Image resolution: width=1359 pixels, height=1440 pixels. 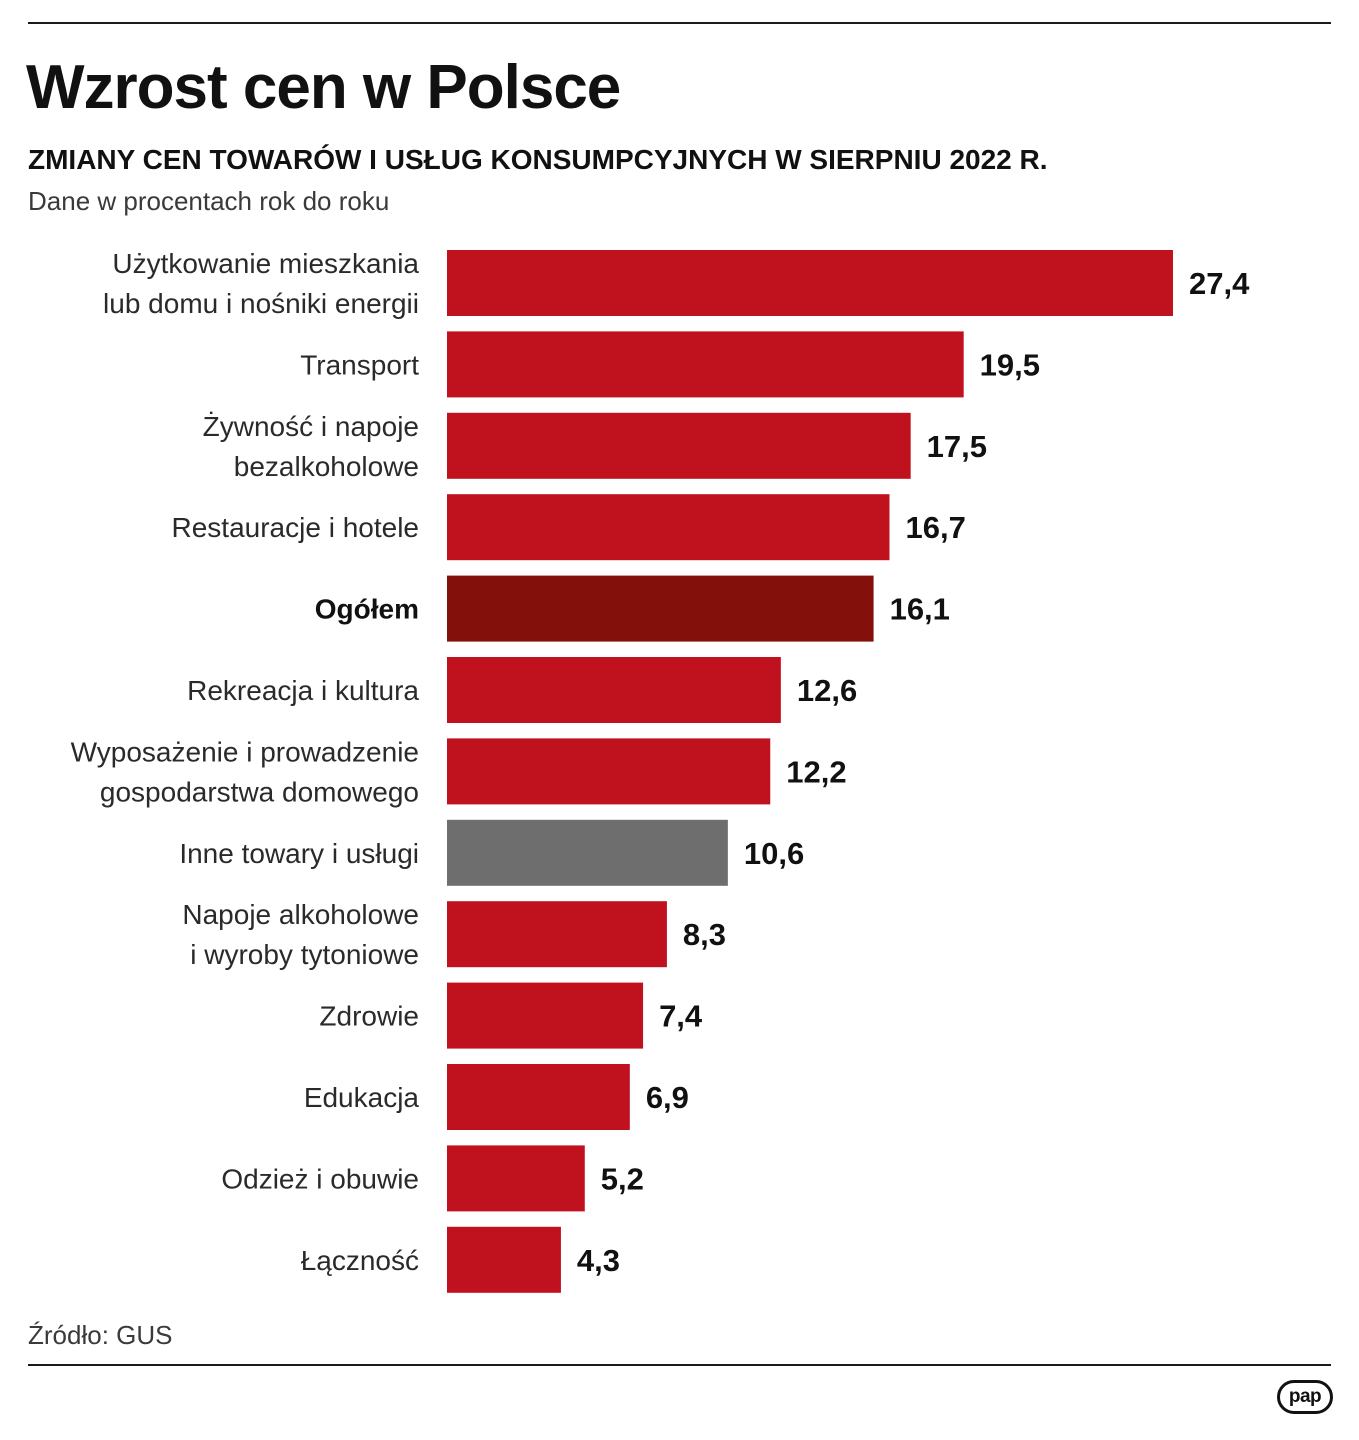 I want to click on chart-title: Wzrost cen w Polsce, so click(x=323, y=87).